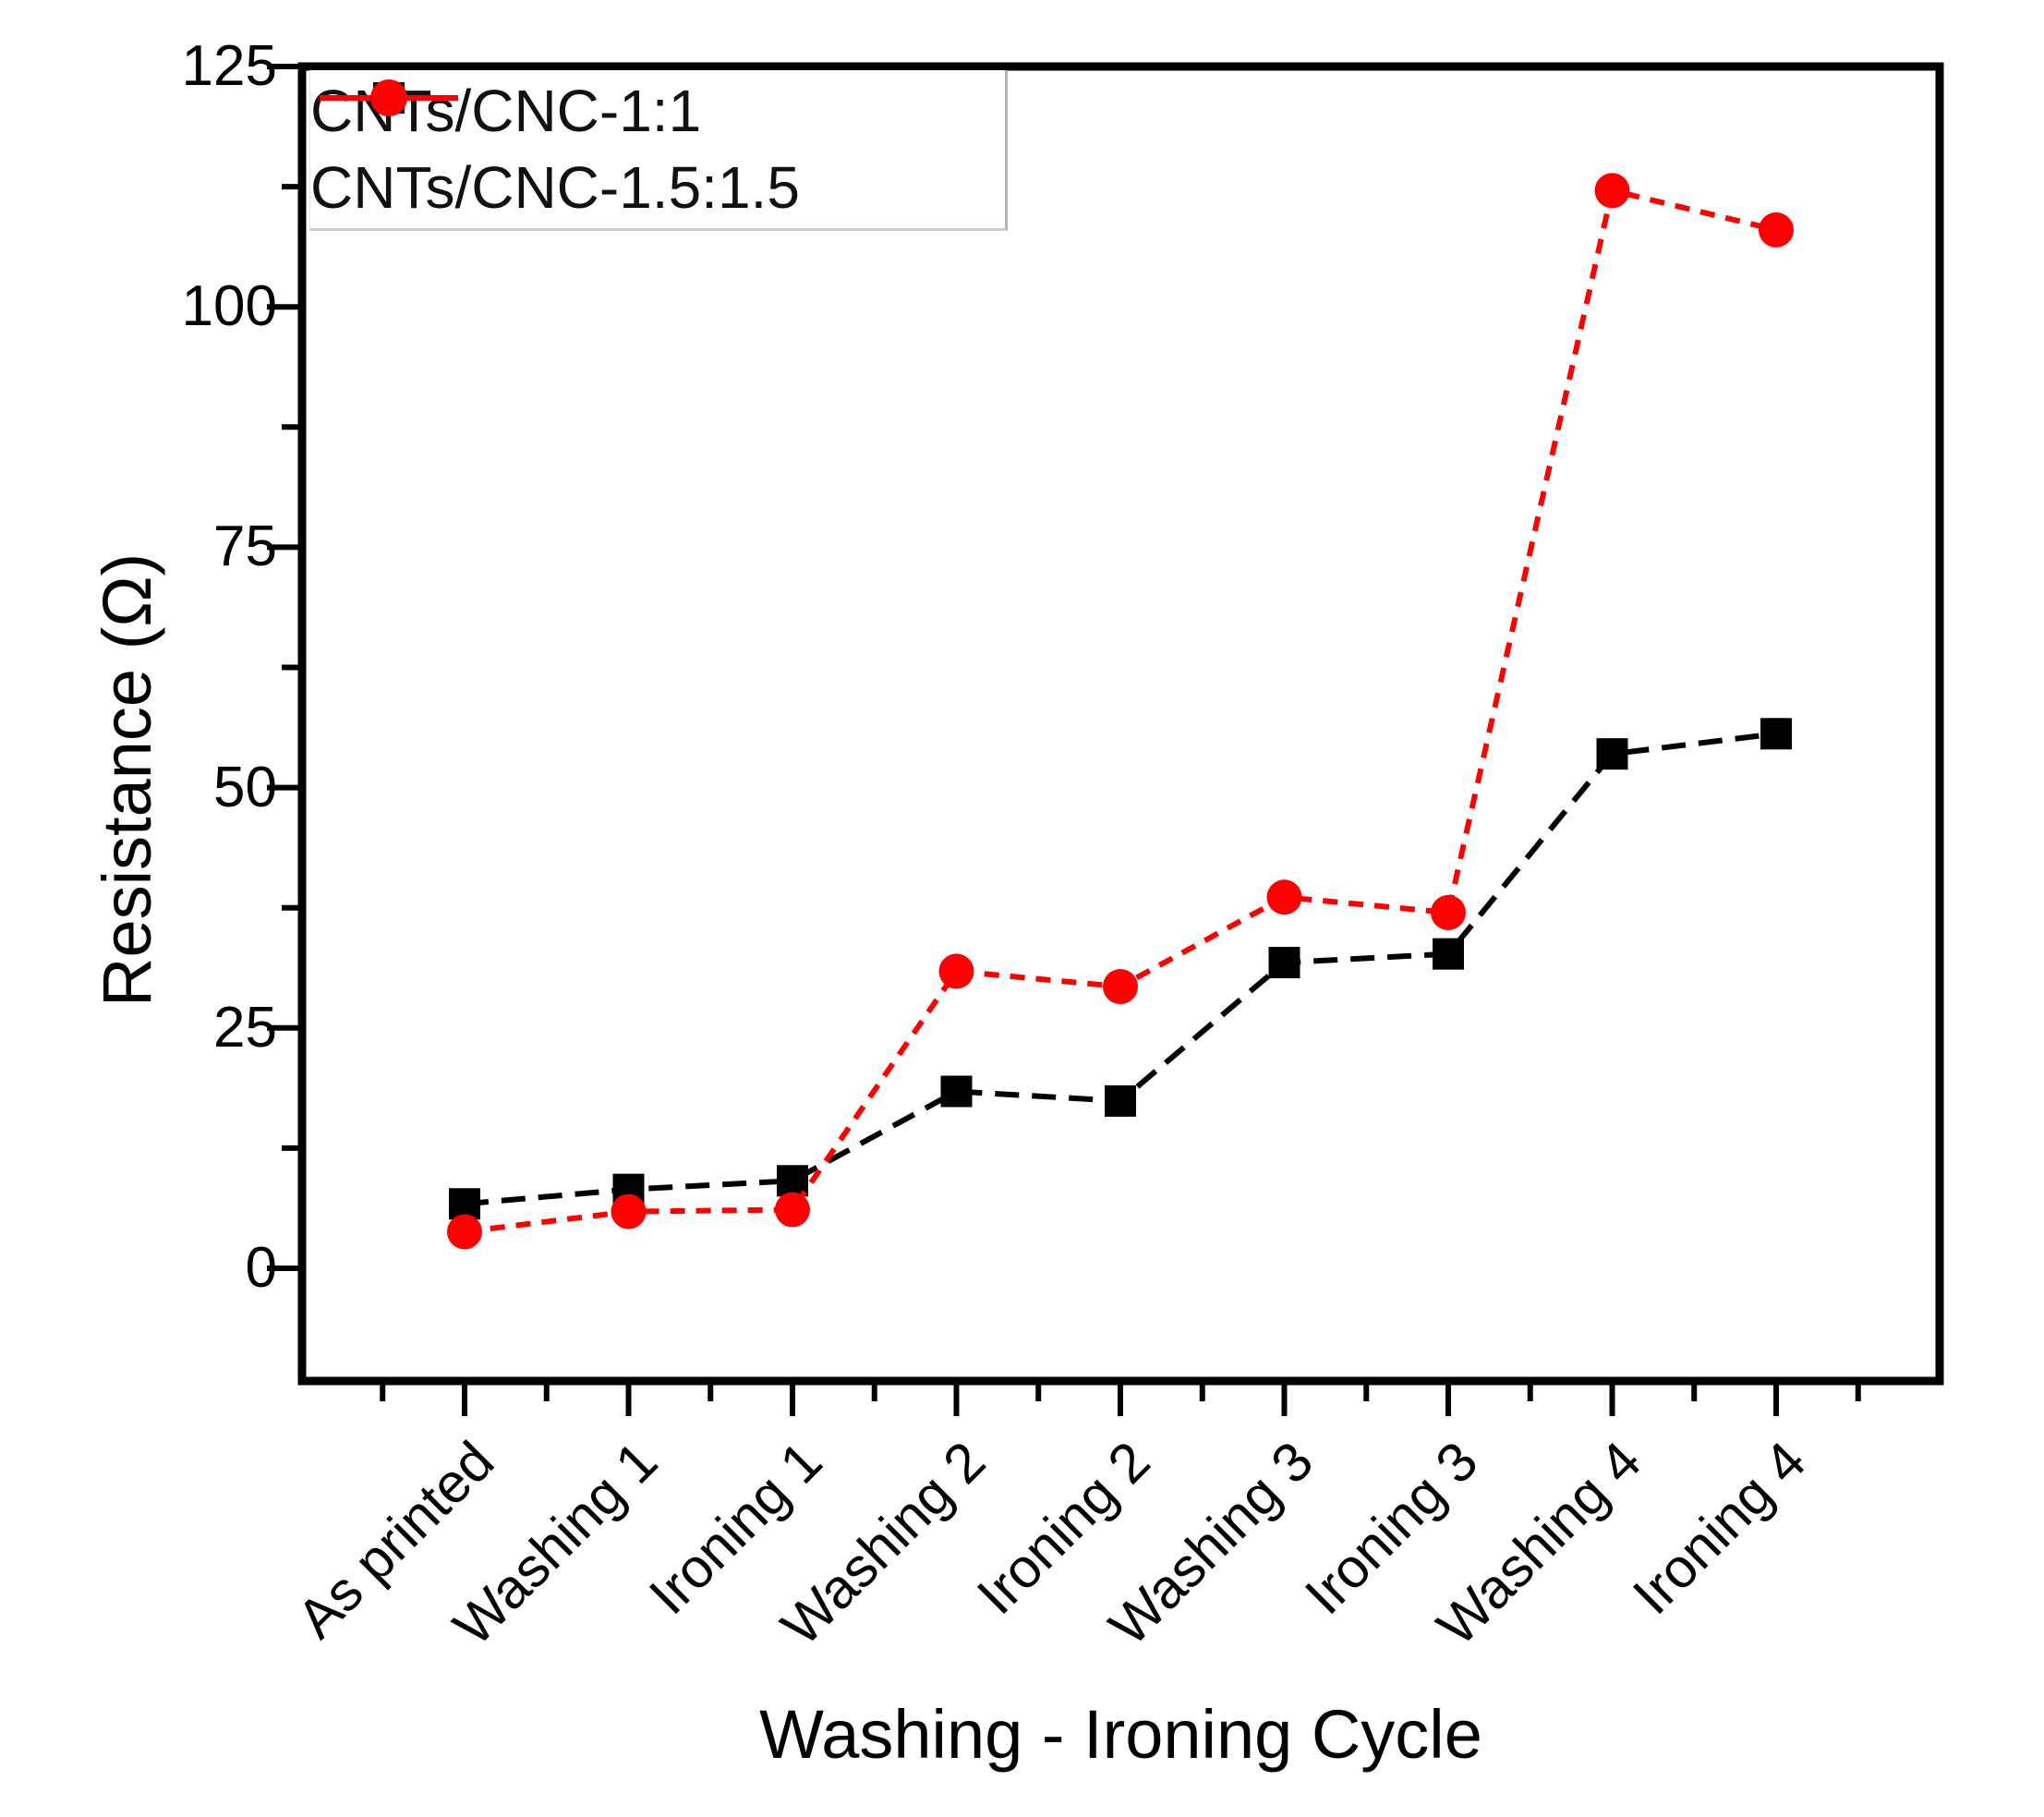 The width and height of the screenshot is (2044, 1817). What do you see at coordinates (229, 307) in the screenshot?
I see `y-tick-label: 100` at bounding box center [229, 307].